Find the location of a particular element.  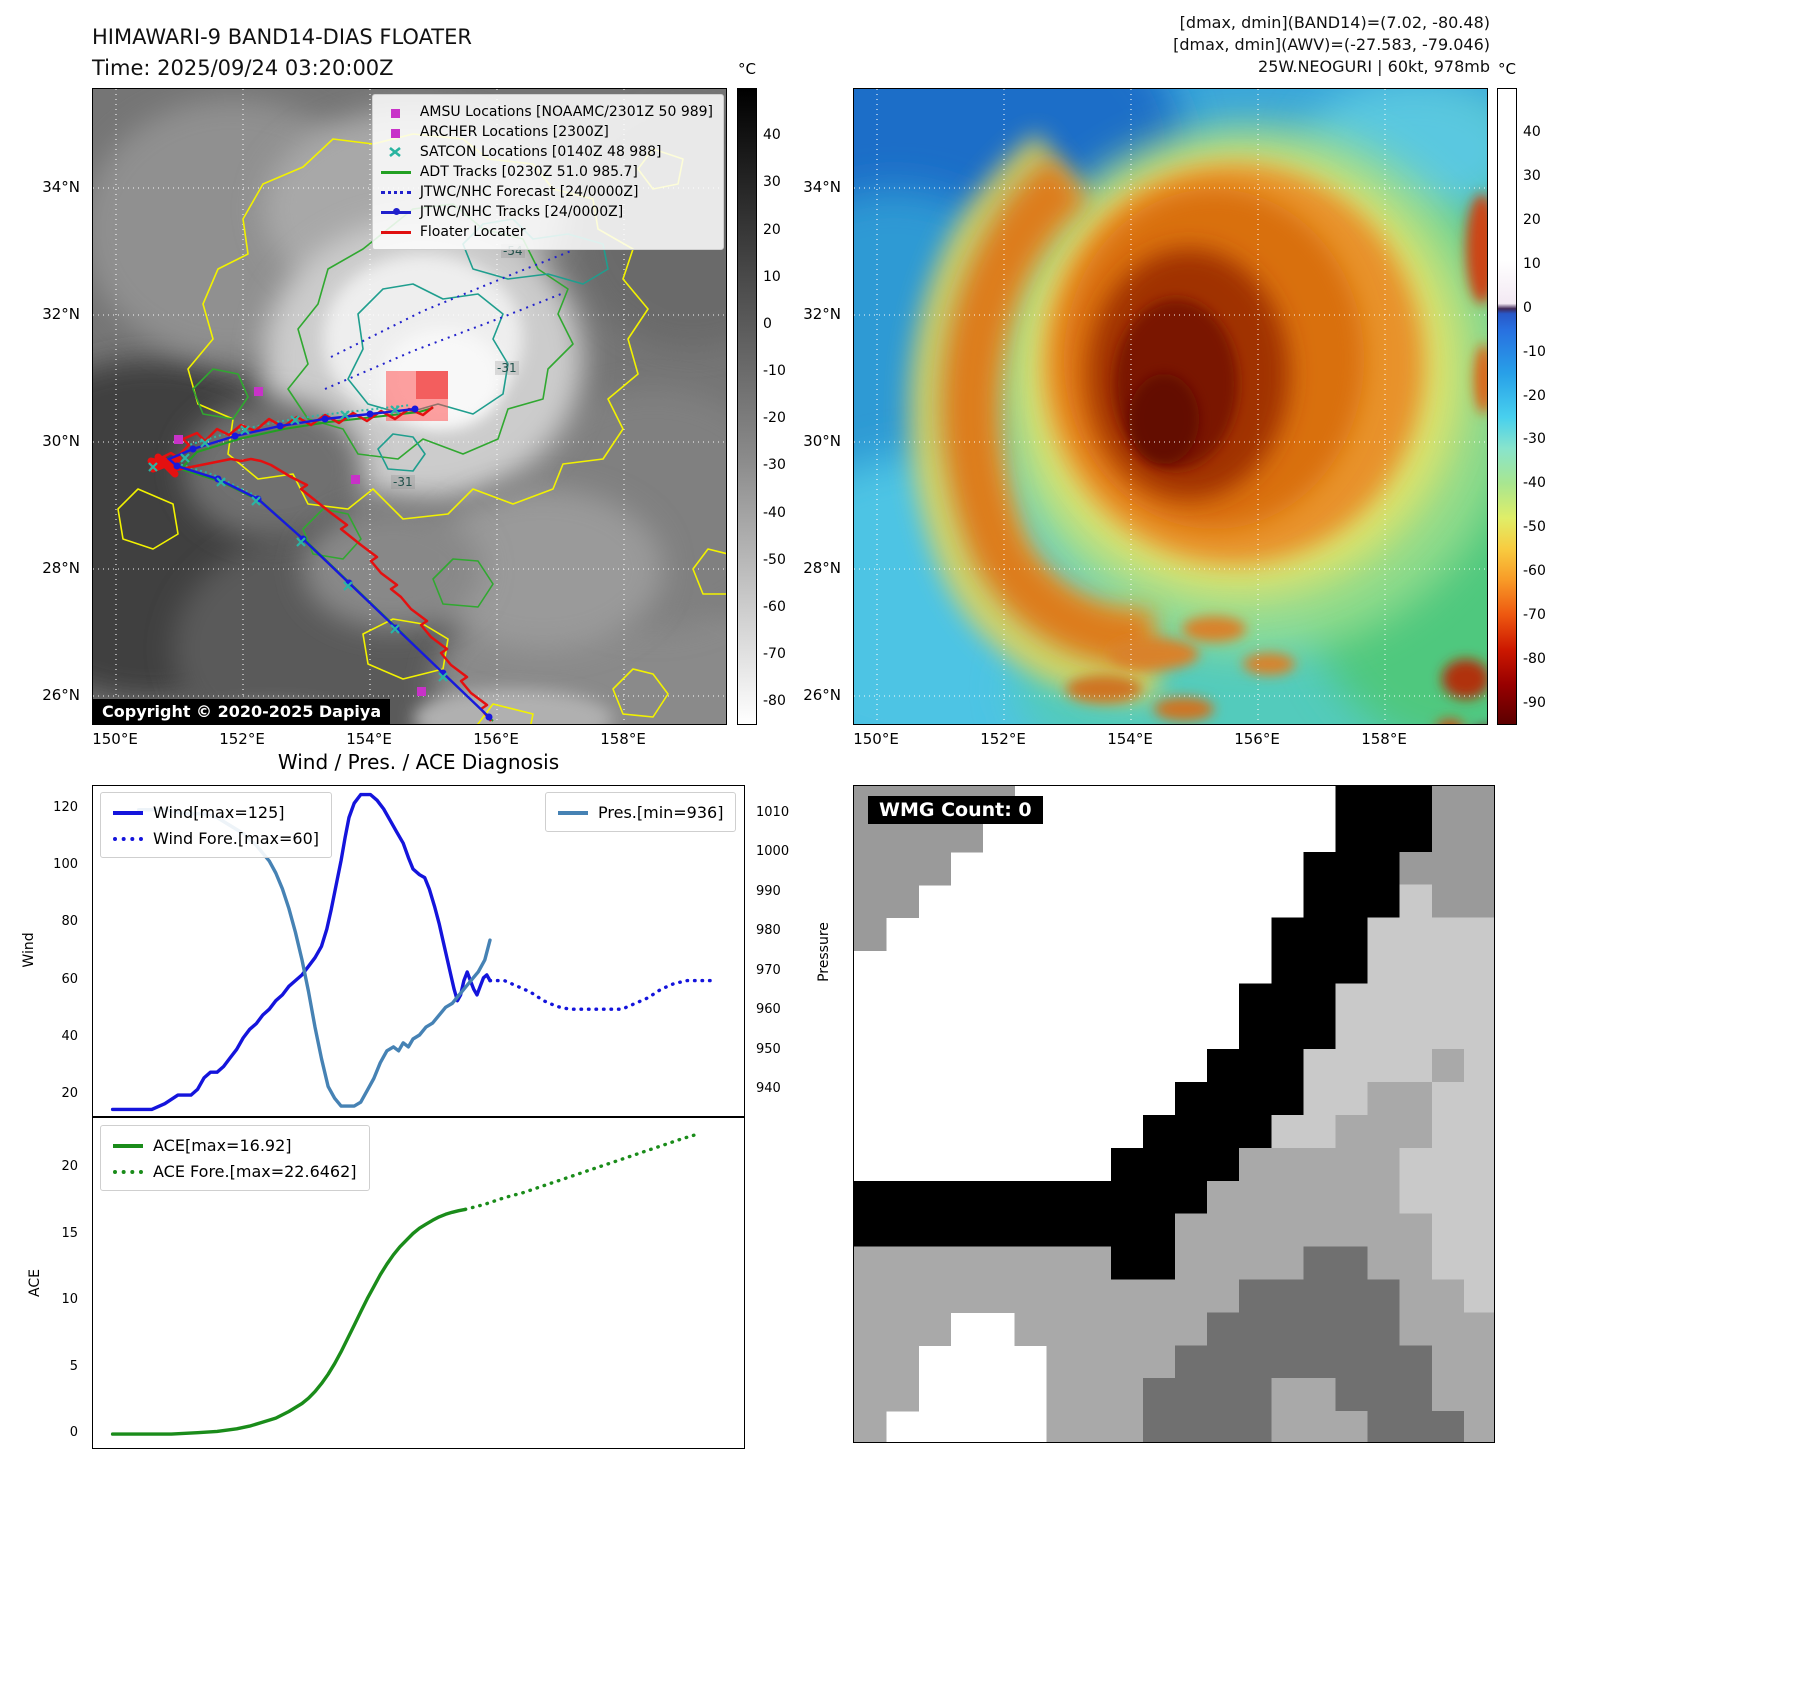

amsu-markers is located at coordinates (300, 541).